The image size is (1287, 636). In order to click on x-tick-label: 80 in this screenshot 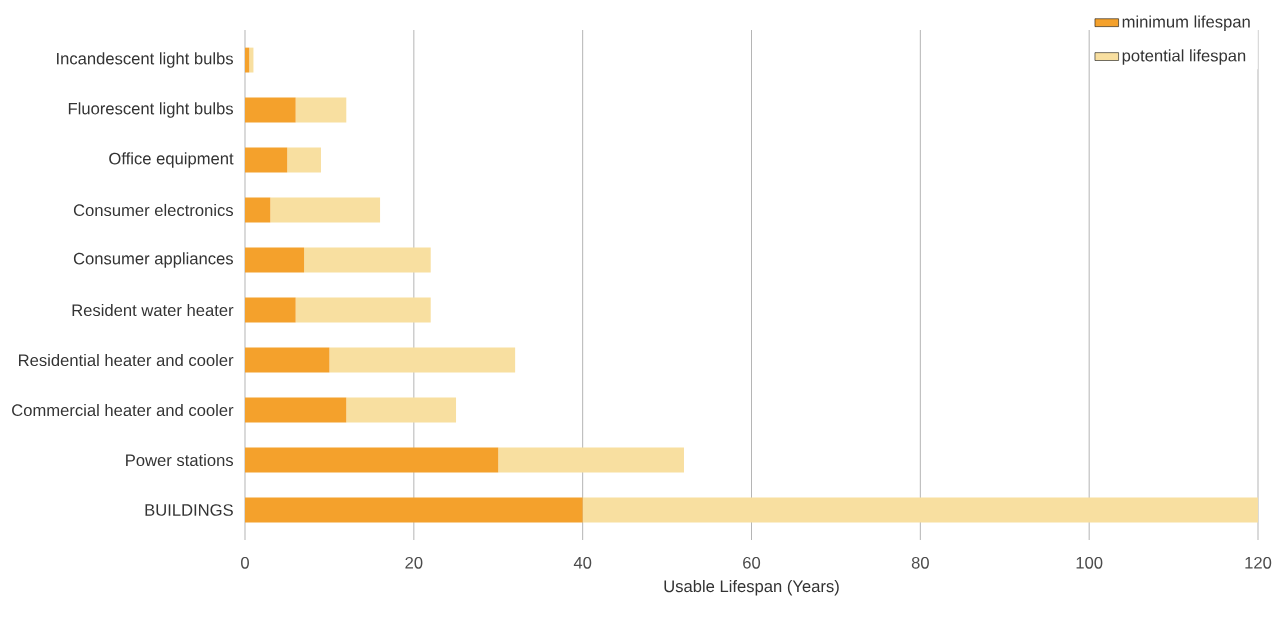, I will do `click(920, 562)`.